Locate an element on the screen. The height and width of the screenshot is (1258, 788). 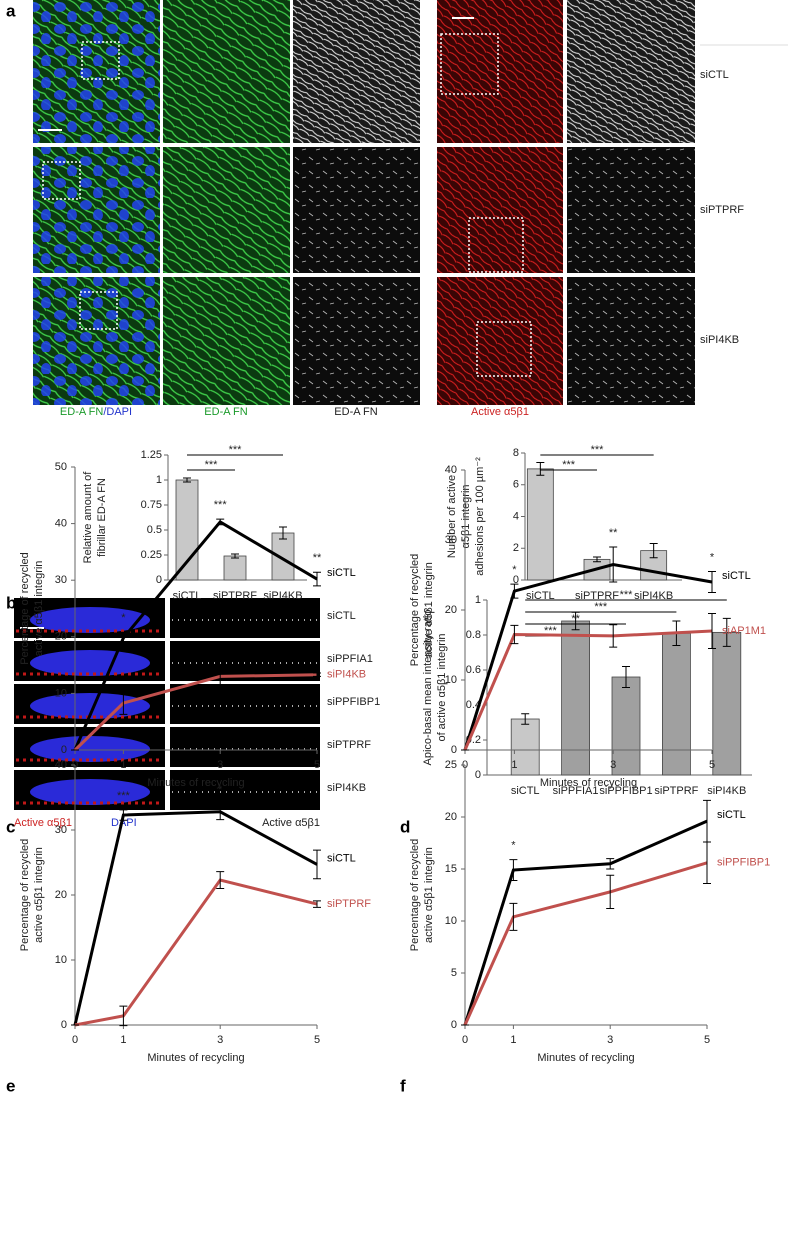
panel-label: f is located at coordinates (403, 1085).